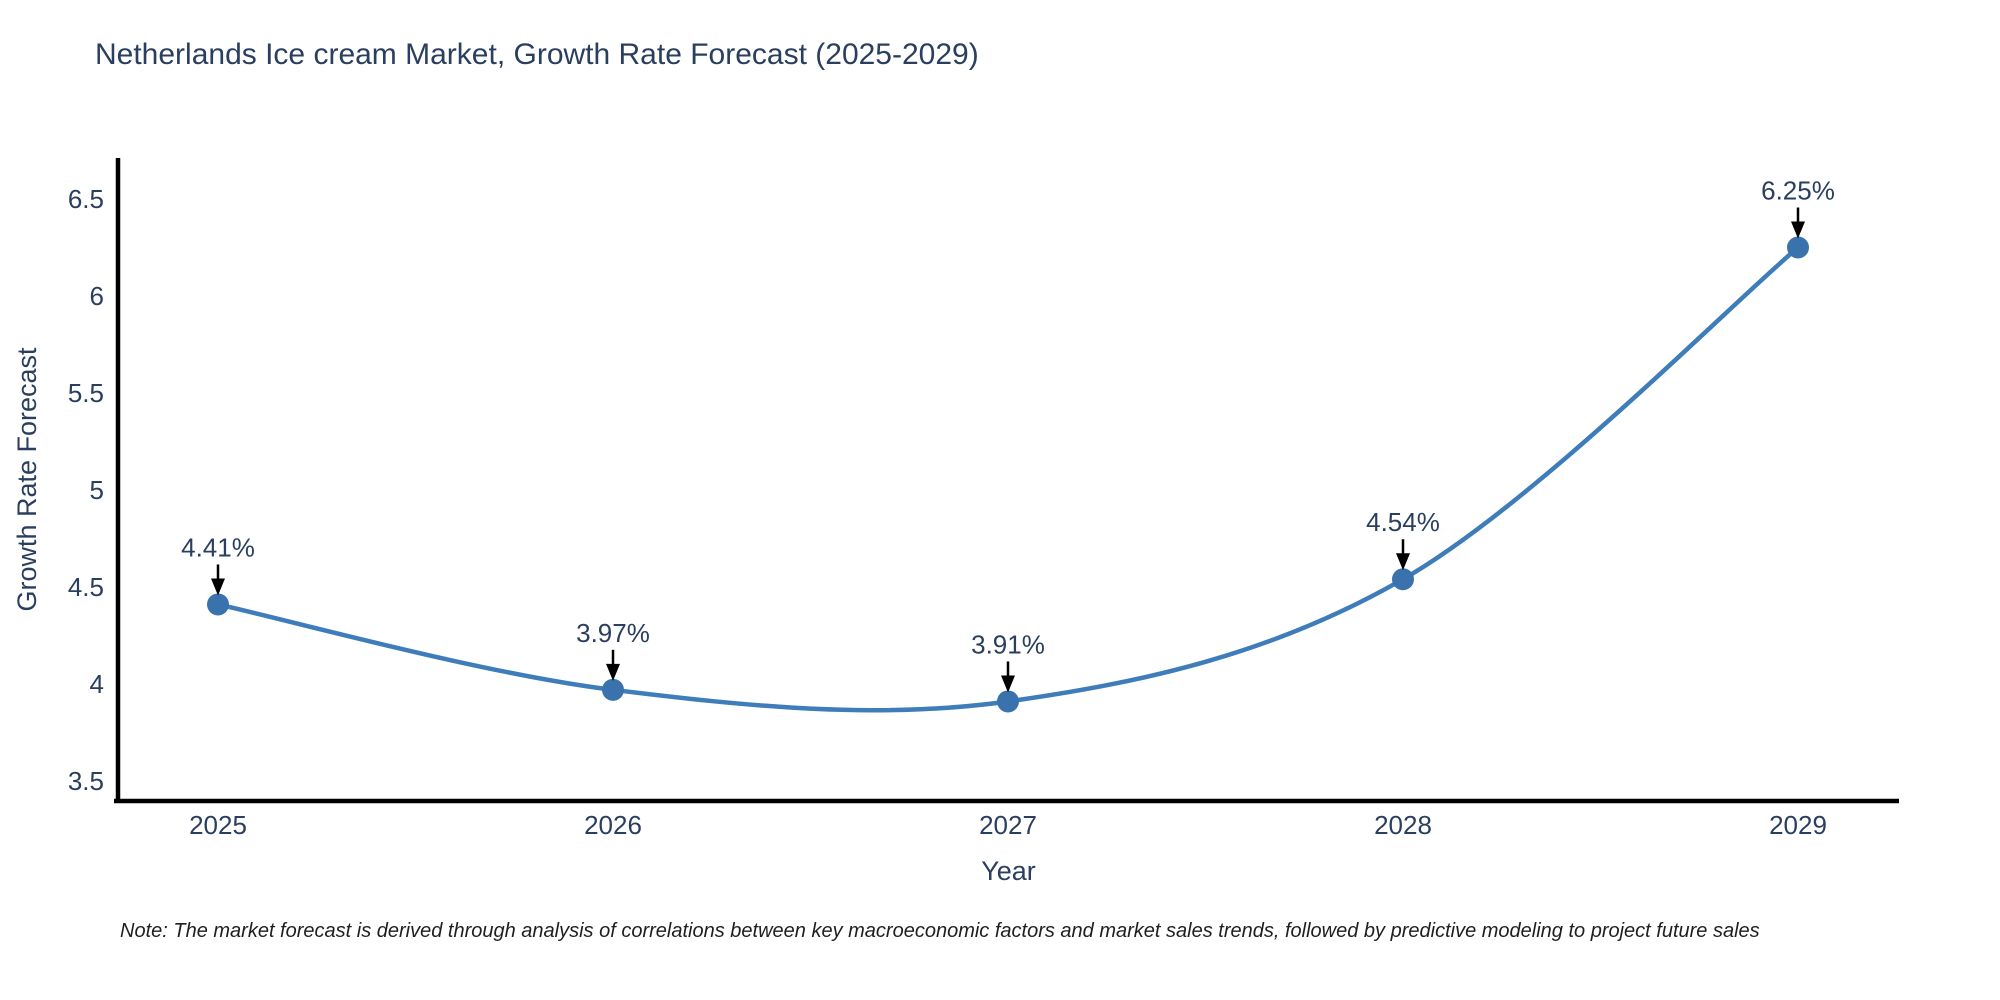 The height and width of the screenshot is (1000, 2000). I want to click on y-tick-label: 6, so click(97, 296).